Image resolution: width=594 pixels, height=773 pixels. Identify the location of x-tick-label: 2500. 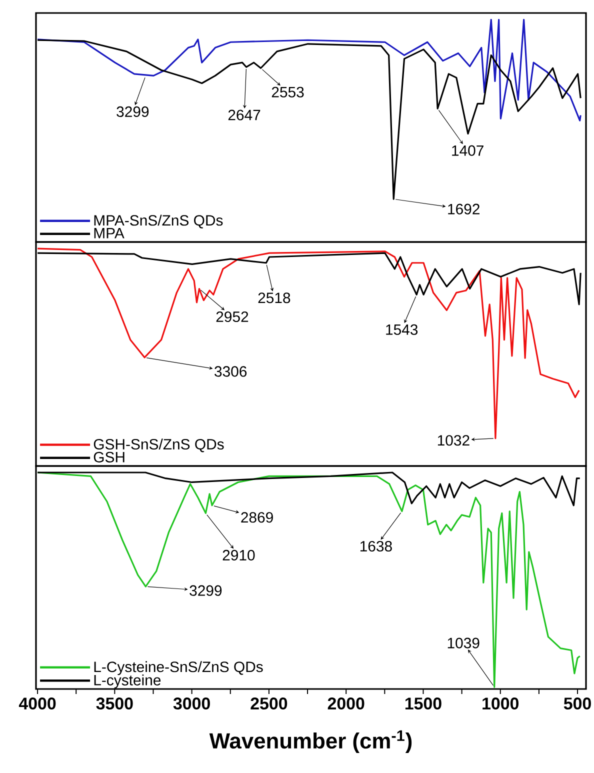
(269, 704).